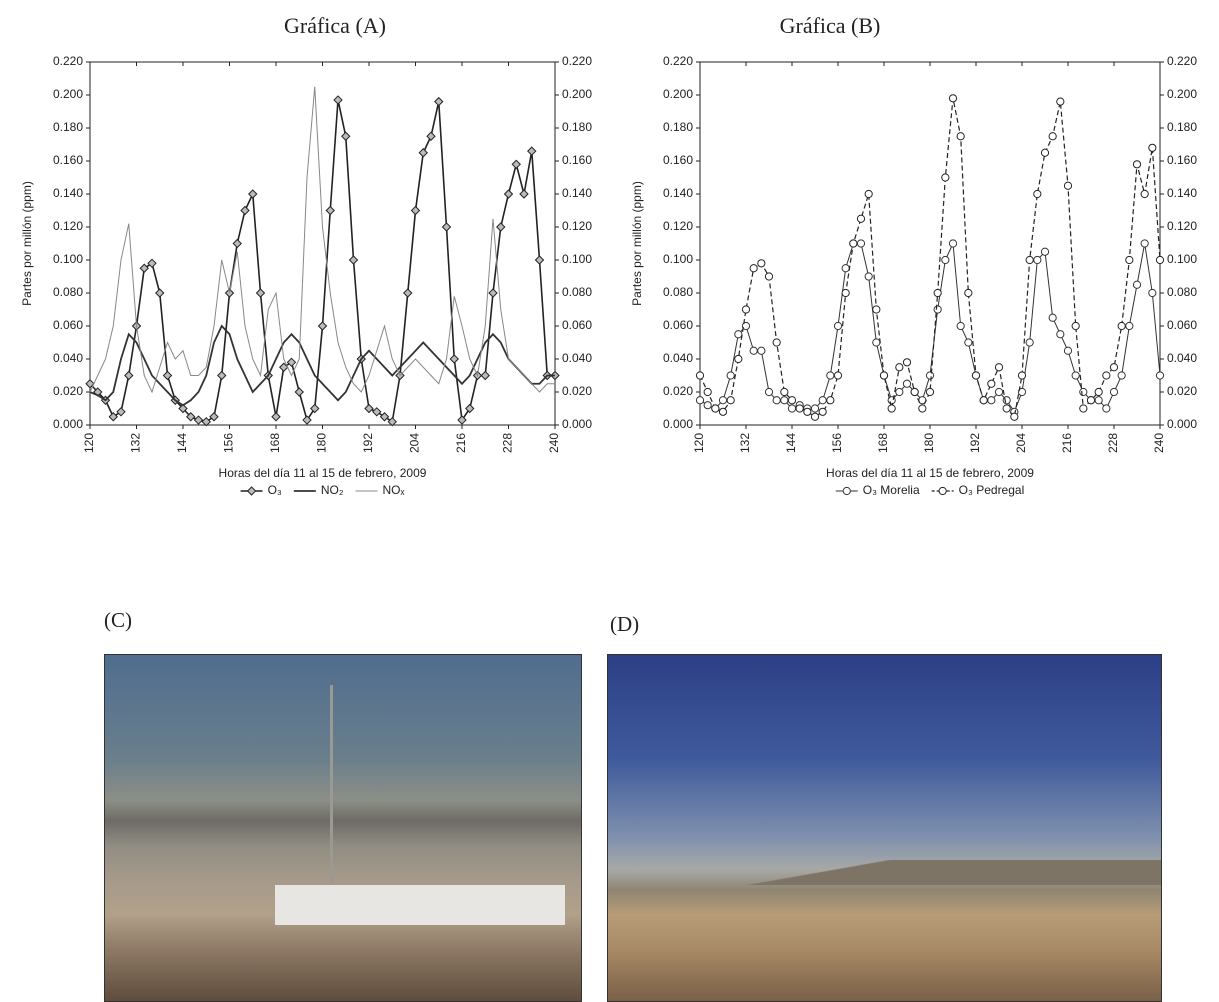  Describe the element at coordinates (577, 424) in the screenshot. I see `y2-tick-label: 0.000` at that location.